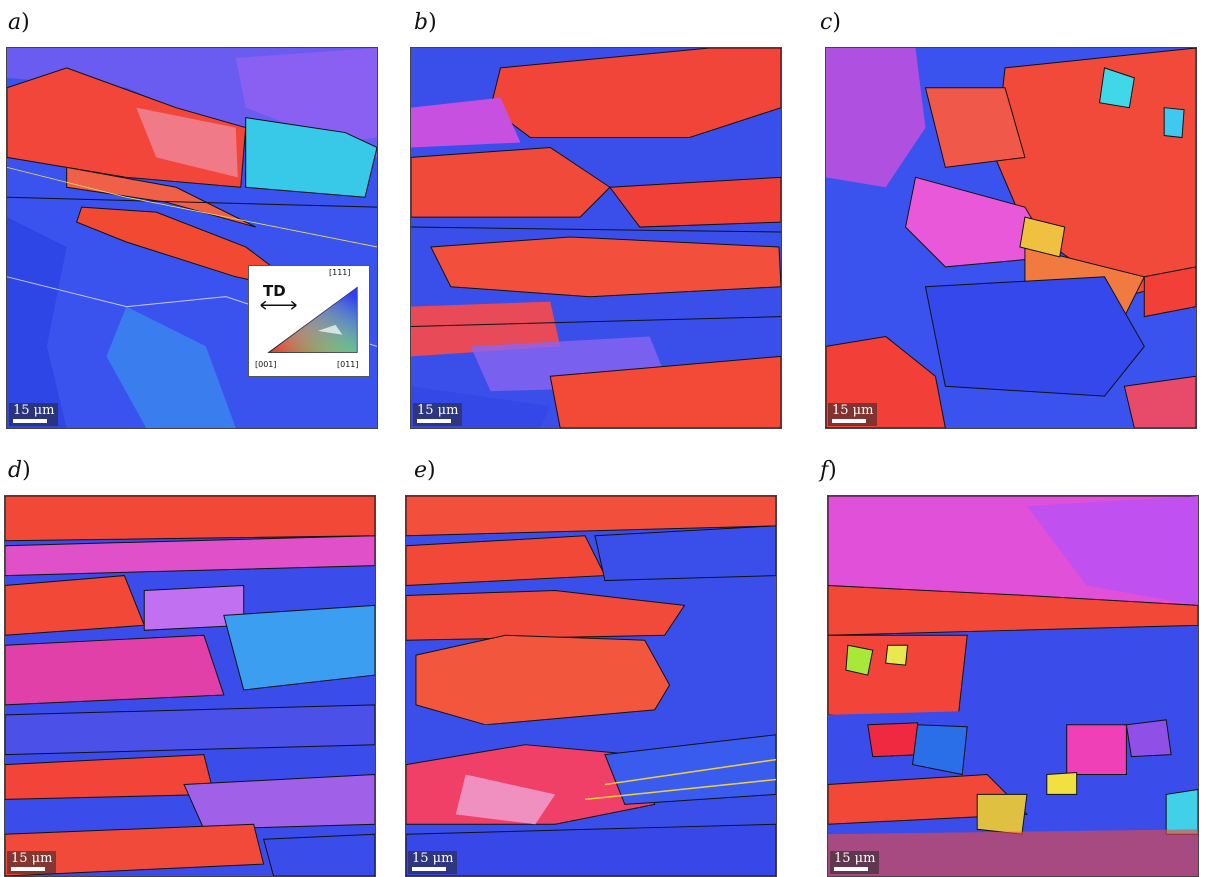  What do you see at coordinates (433, 862) in the screenshot?
I see `scale-bar-e: 15 μm` at bounding box center [433, 862].